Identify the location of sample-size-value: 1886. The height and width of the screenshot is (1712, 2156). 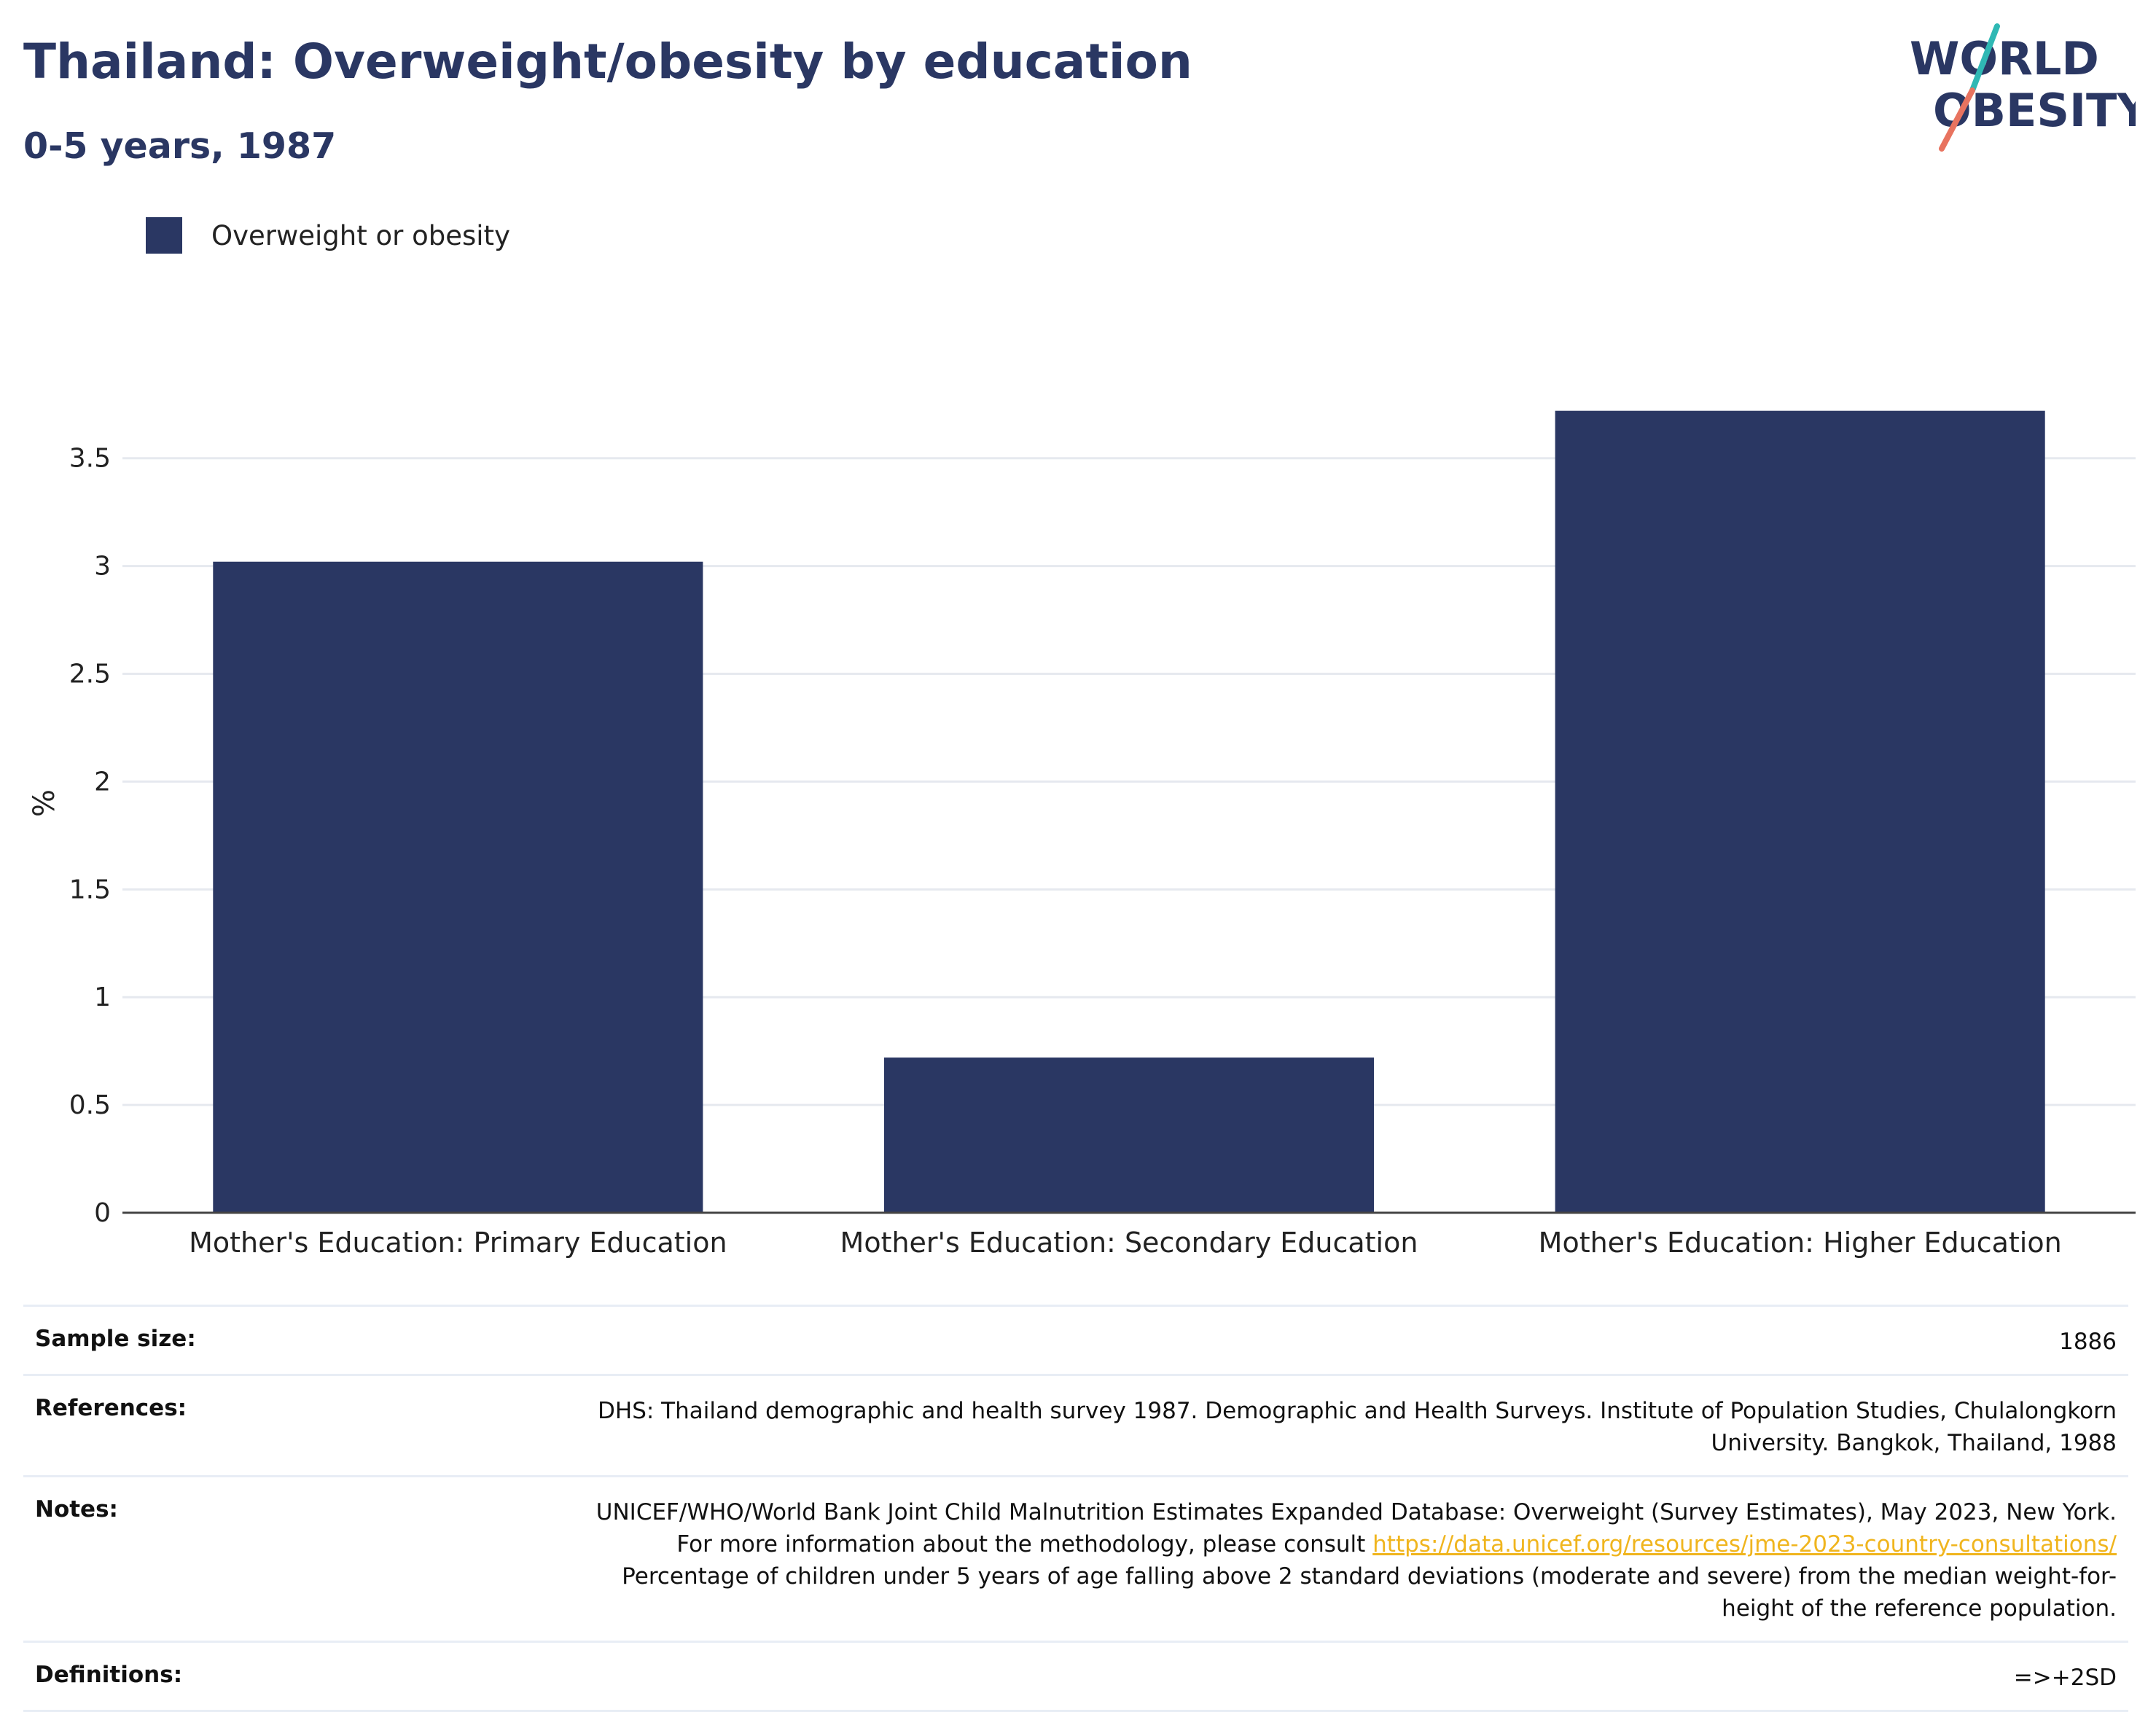
(2088, 1342).